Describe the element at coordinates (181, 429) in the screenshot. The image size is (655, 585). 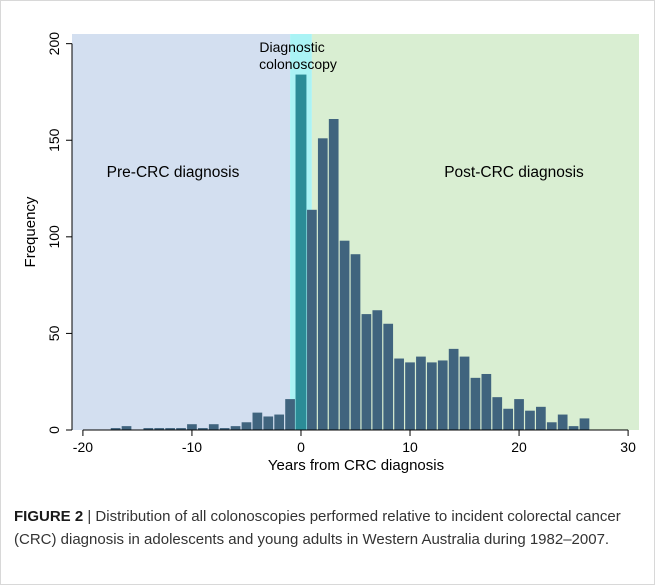
I see `bar--11` at that location.